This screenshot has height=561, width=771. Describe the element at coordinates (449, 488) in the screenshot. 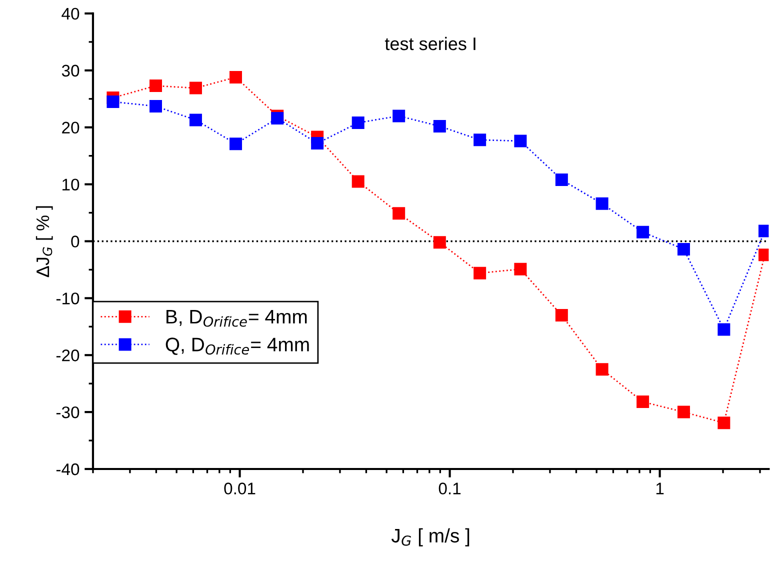

I see `x-tick-label: 0.1` at that location.